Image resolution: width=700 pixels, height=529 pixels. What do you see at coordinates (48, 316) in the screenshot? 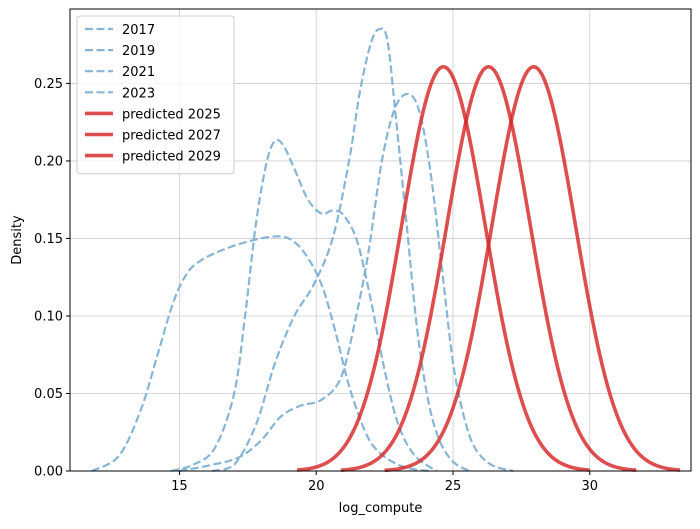
I see `y-tick-label: 0.10` at bounding box center [48, 316].